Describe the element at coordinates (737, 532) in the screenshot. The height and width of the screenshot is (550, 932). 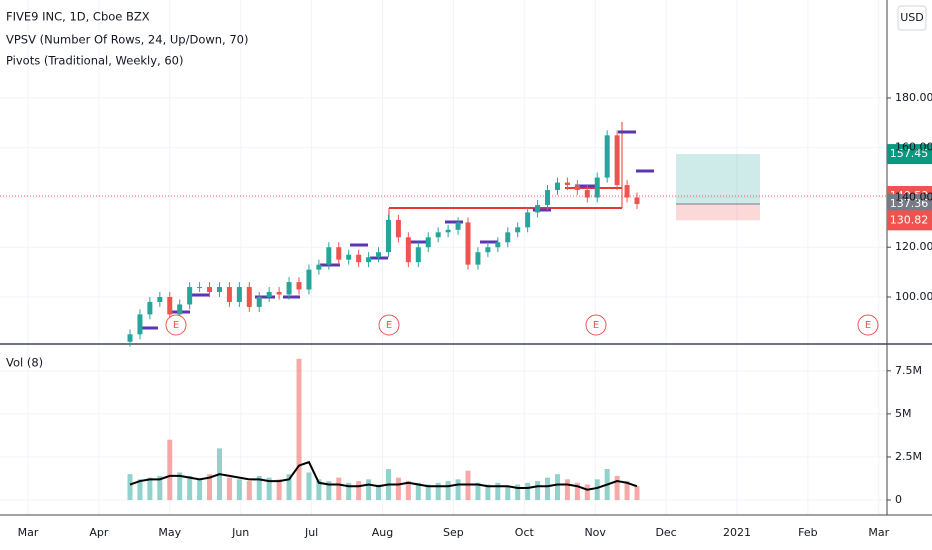
I see `x-tick-label: 2021` at that location.